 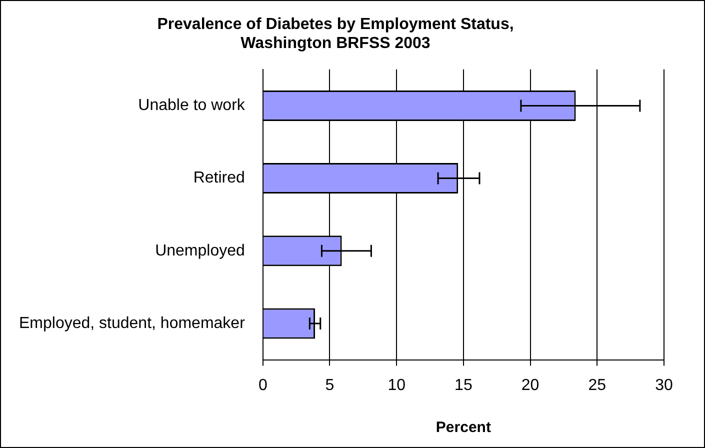 What do you see at coordinates (132, 323) in the screenshot?
I see `y-tick-label: Employed, student, homemaker` at bounding box center [132, 323].